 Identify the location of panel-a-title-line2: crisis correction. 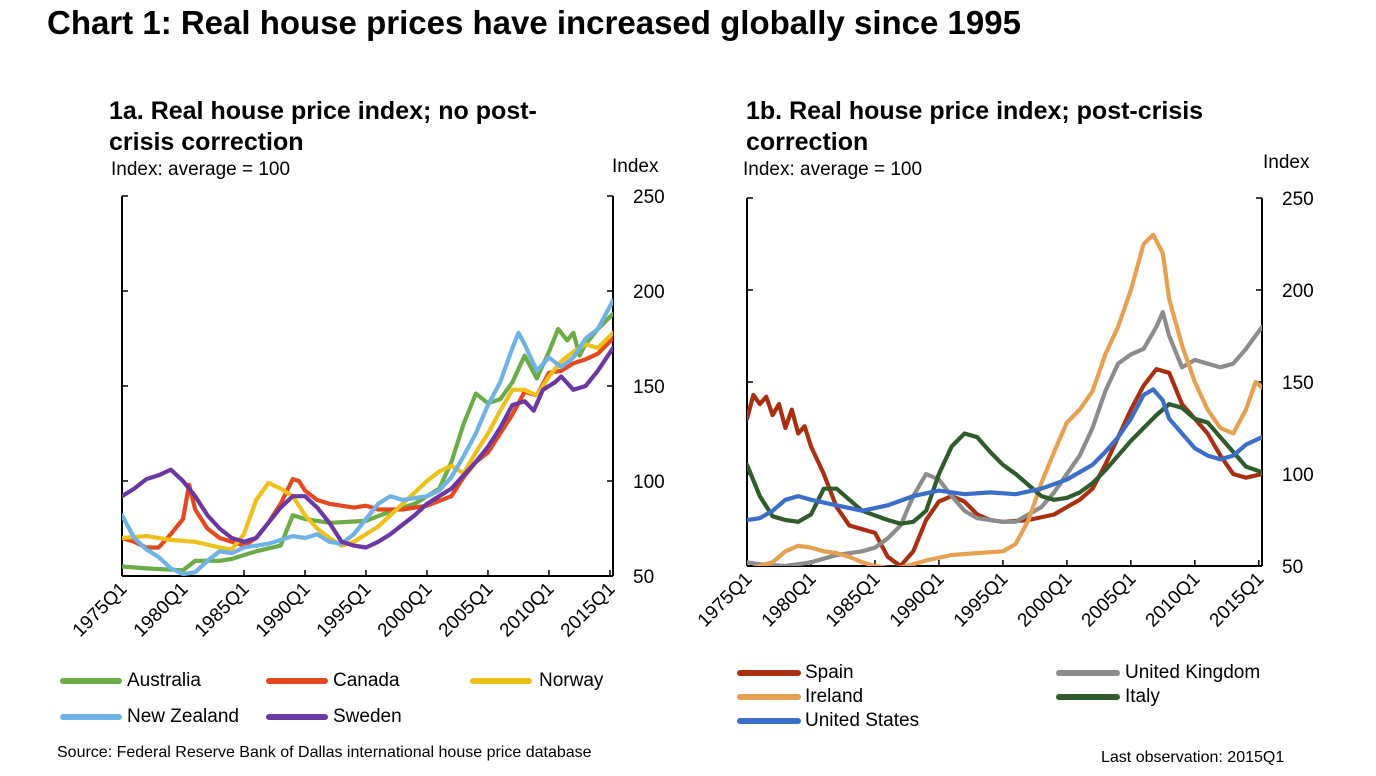
(206, 142).